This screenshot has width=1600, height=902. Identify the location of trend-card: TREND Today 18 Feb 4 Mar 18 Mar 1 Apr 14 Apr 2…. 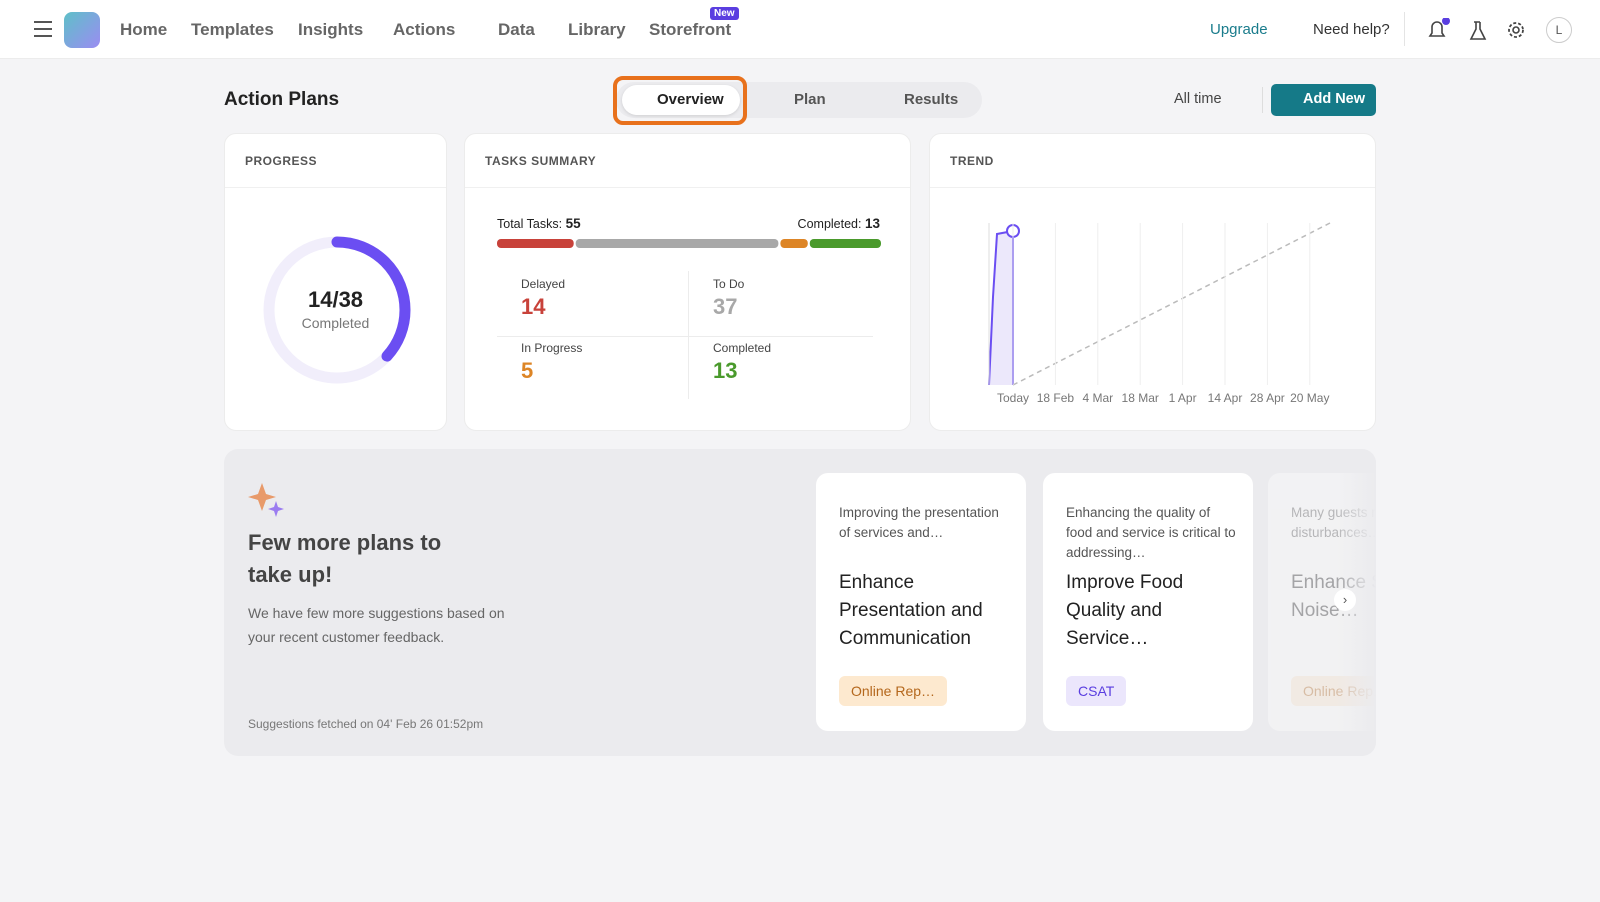
(1152, 282).